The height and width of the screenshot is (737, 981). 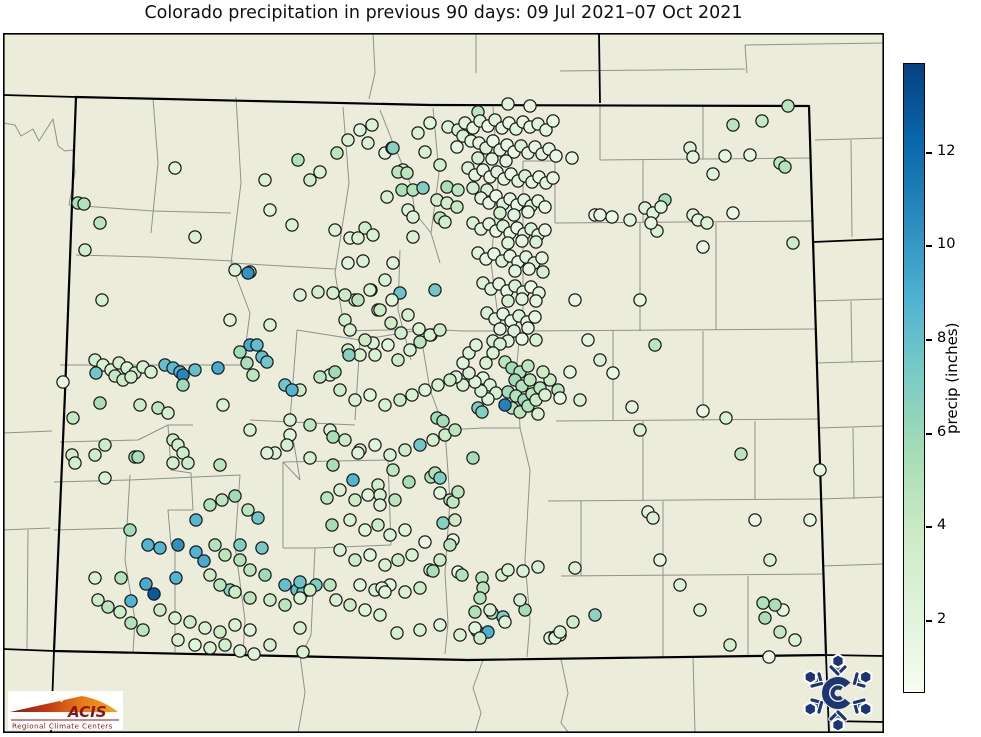 What do you see at coordinates (65, 710) in the screenshot?
I see `acis-logo: Powered by ACIS Regional Climate Centers` at bounding box center [65, 710].